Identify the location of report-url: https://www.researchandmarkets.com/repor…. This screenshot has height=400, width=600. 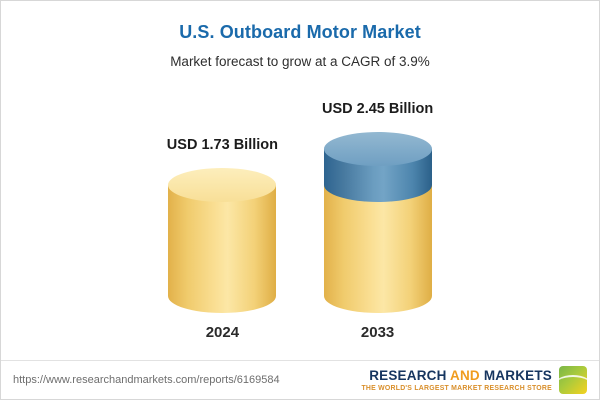
(146, 380).